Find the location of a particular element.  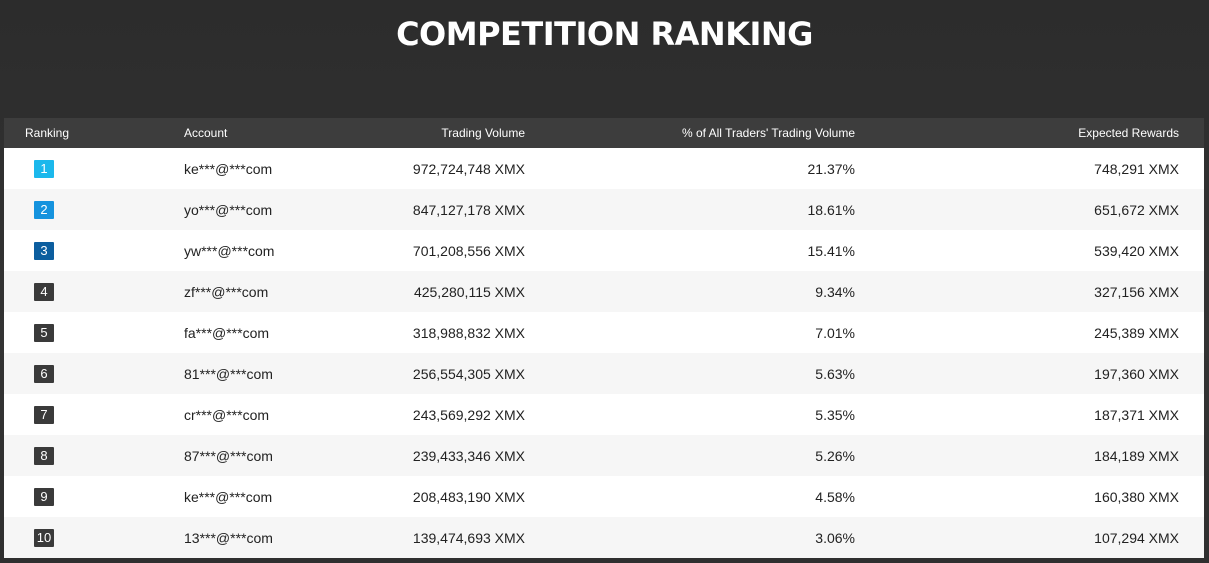

percent-volume-cell: 18.61% is located at coordinates (831, 209).